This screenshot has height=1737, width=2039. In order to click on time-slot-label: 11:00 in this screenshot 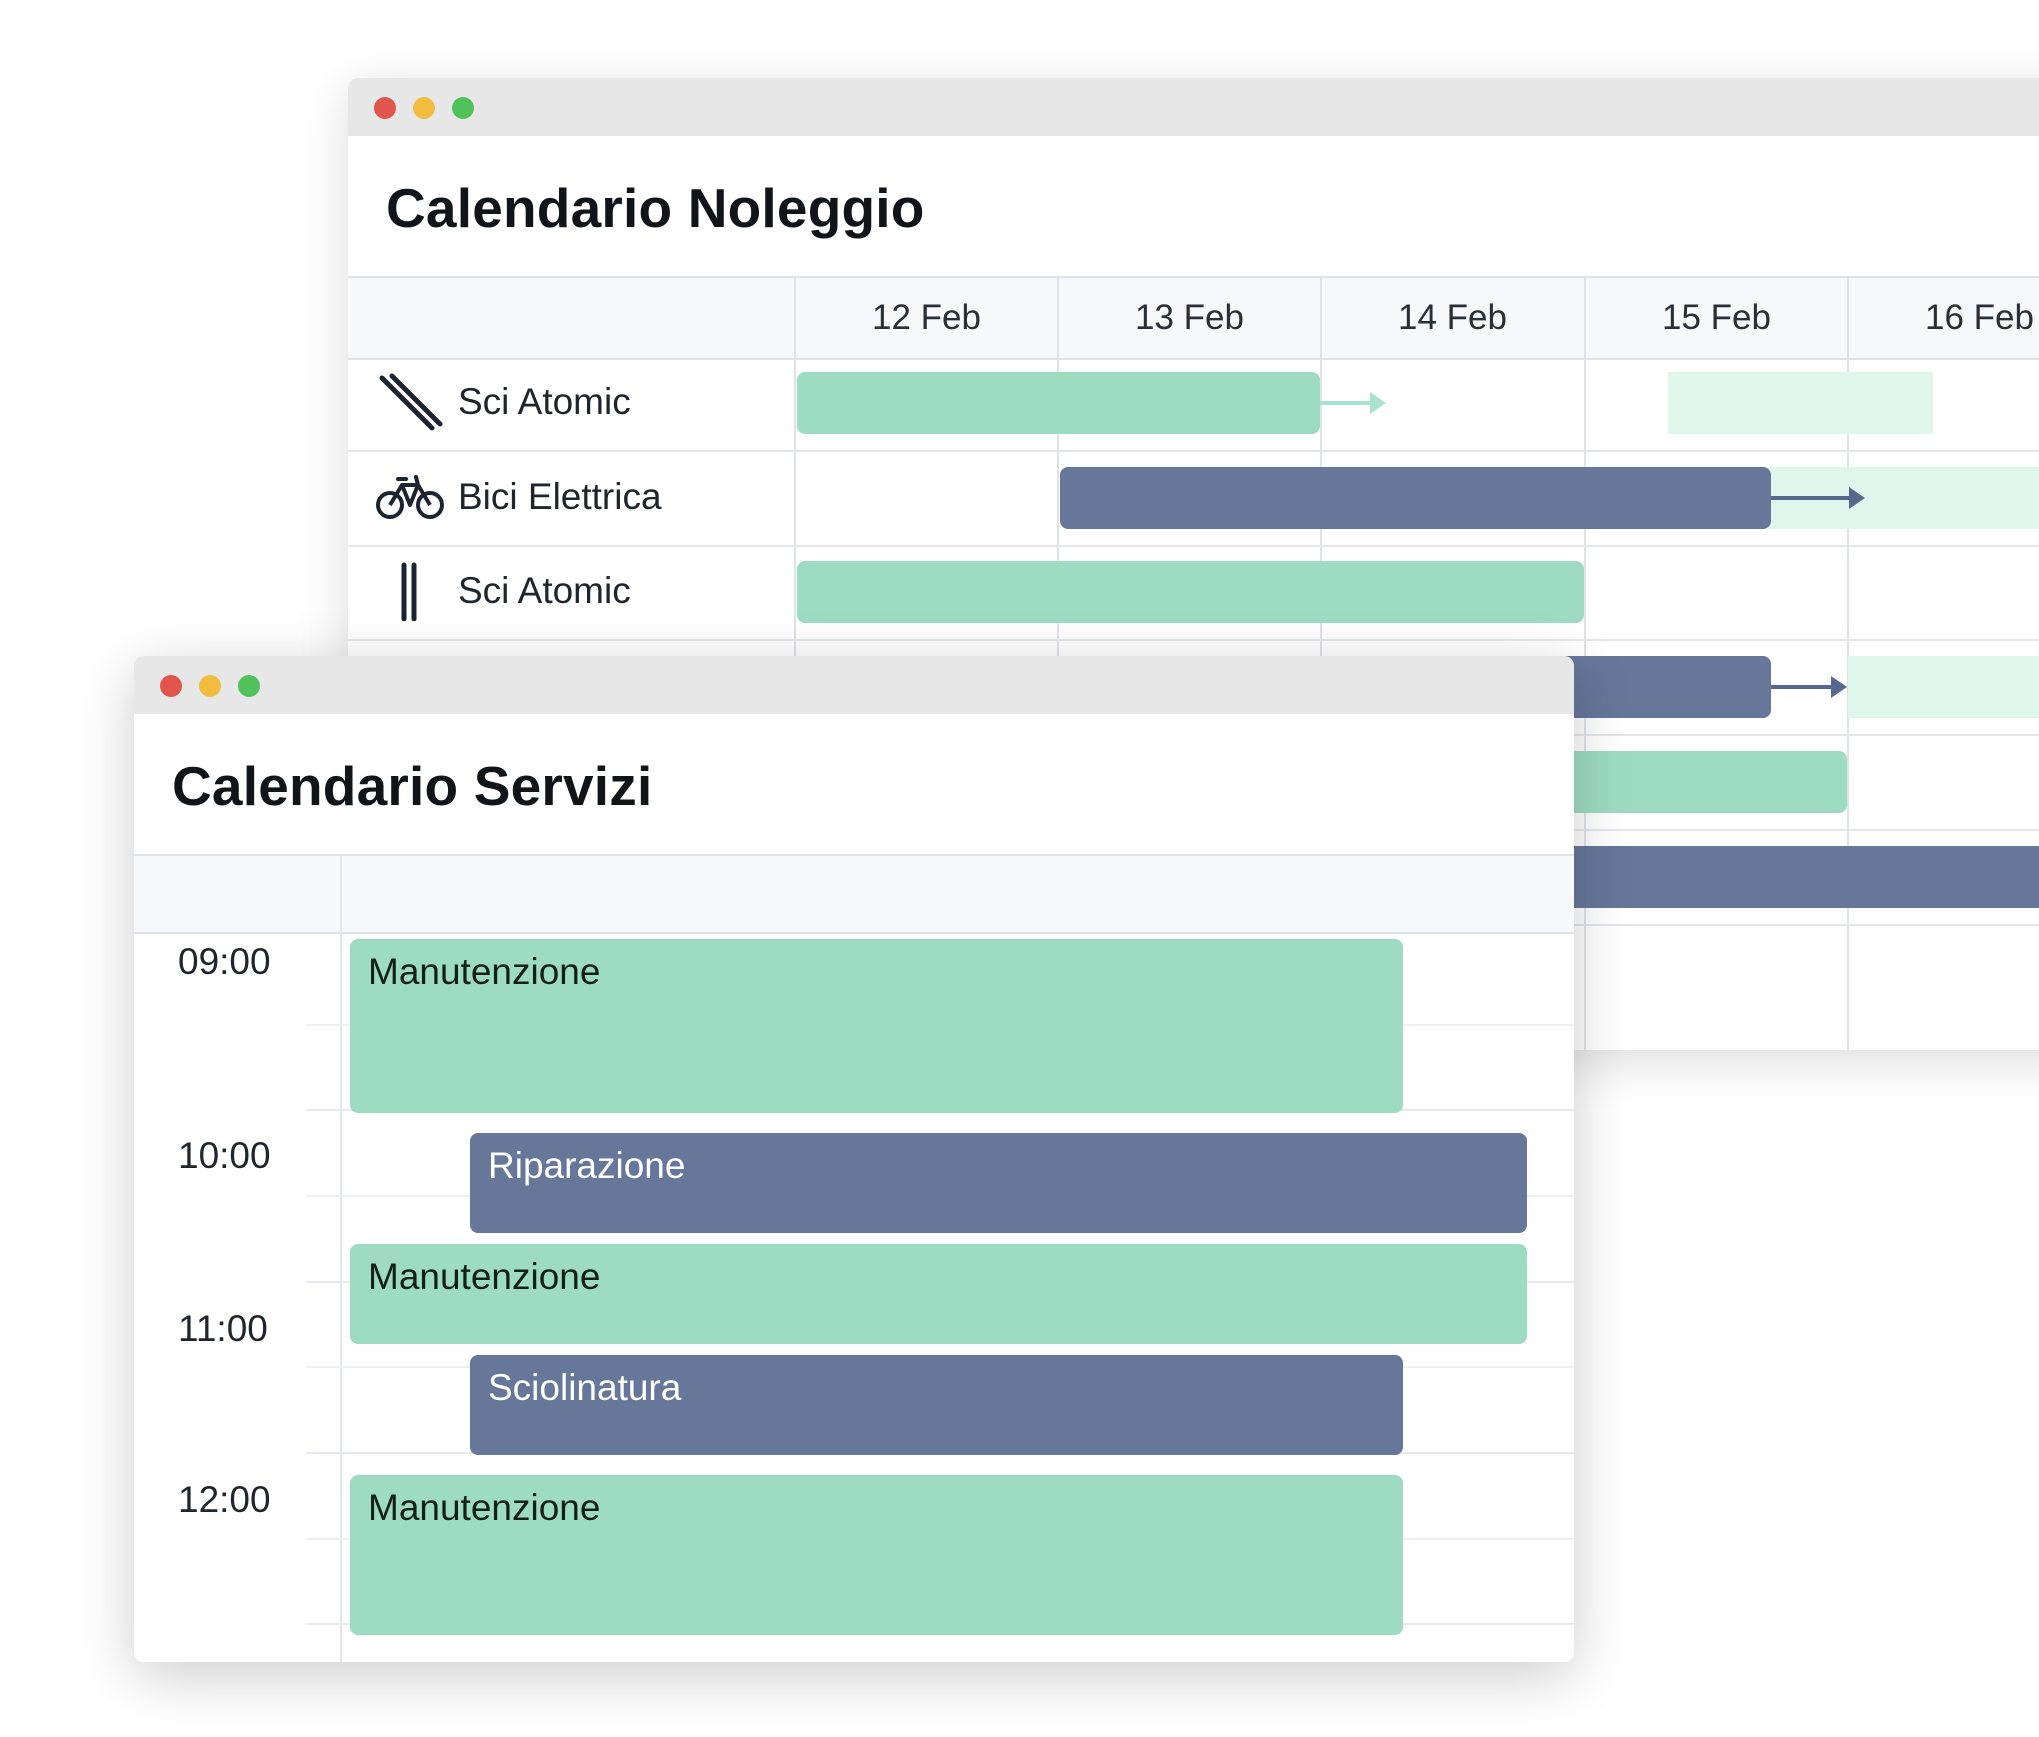, I will do `click(223, 1328)`.